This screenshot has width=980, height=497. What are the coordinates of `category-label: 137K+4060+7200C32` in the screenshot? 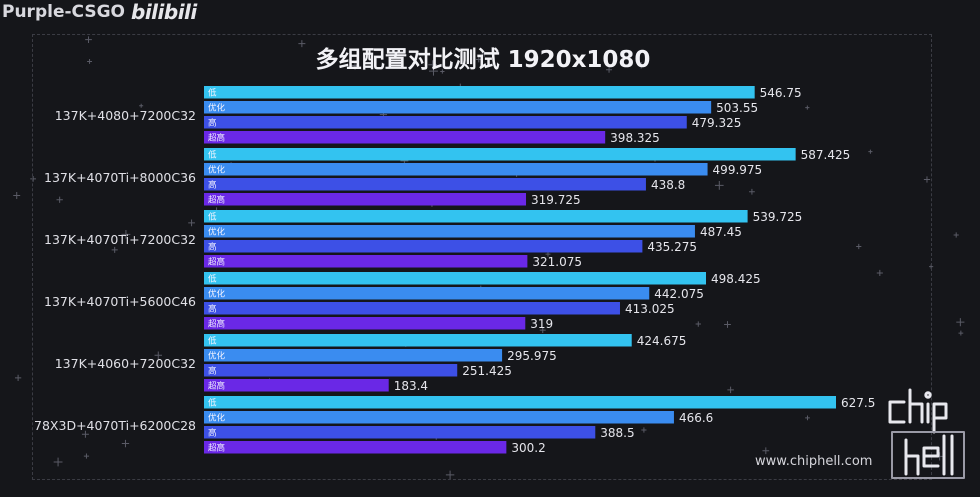 It's located at (125, 363).